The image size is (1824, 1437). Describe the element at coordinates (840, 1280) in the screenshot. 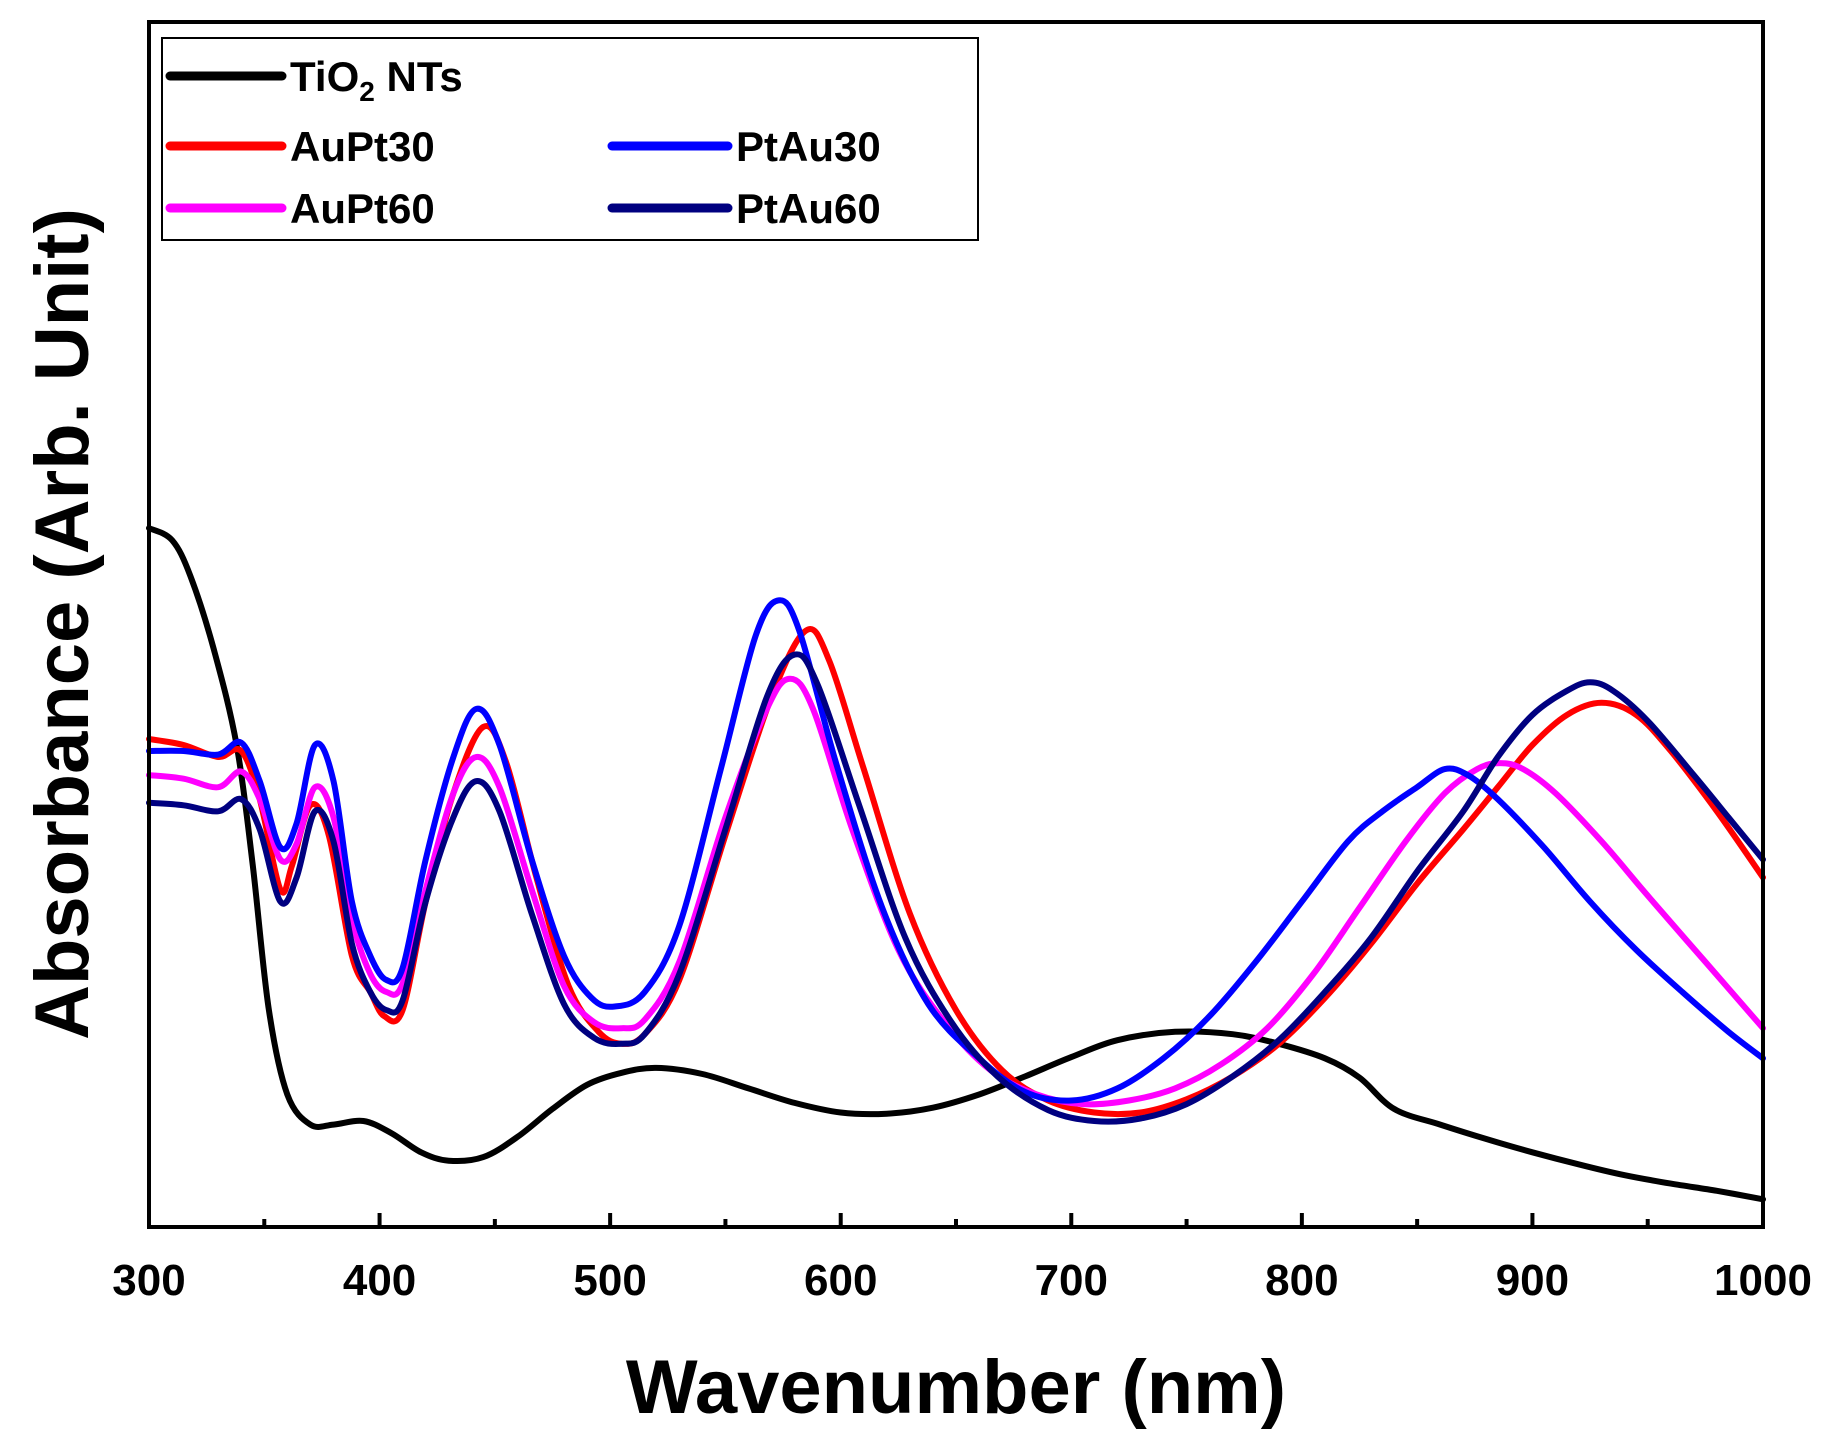

I see `x-tick-label-600: 600` at that location.